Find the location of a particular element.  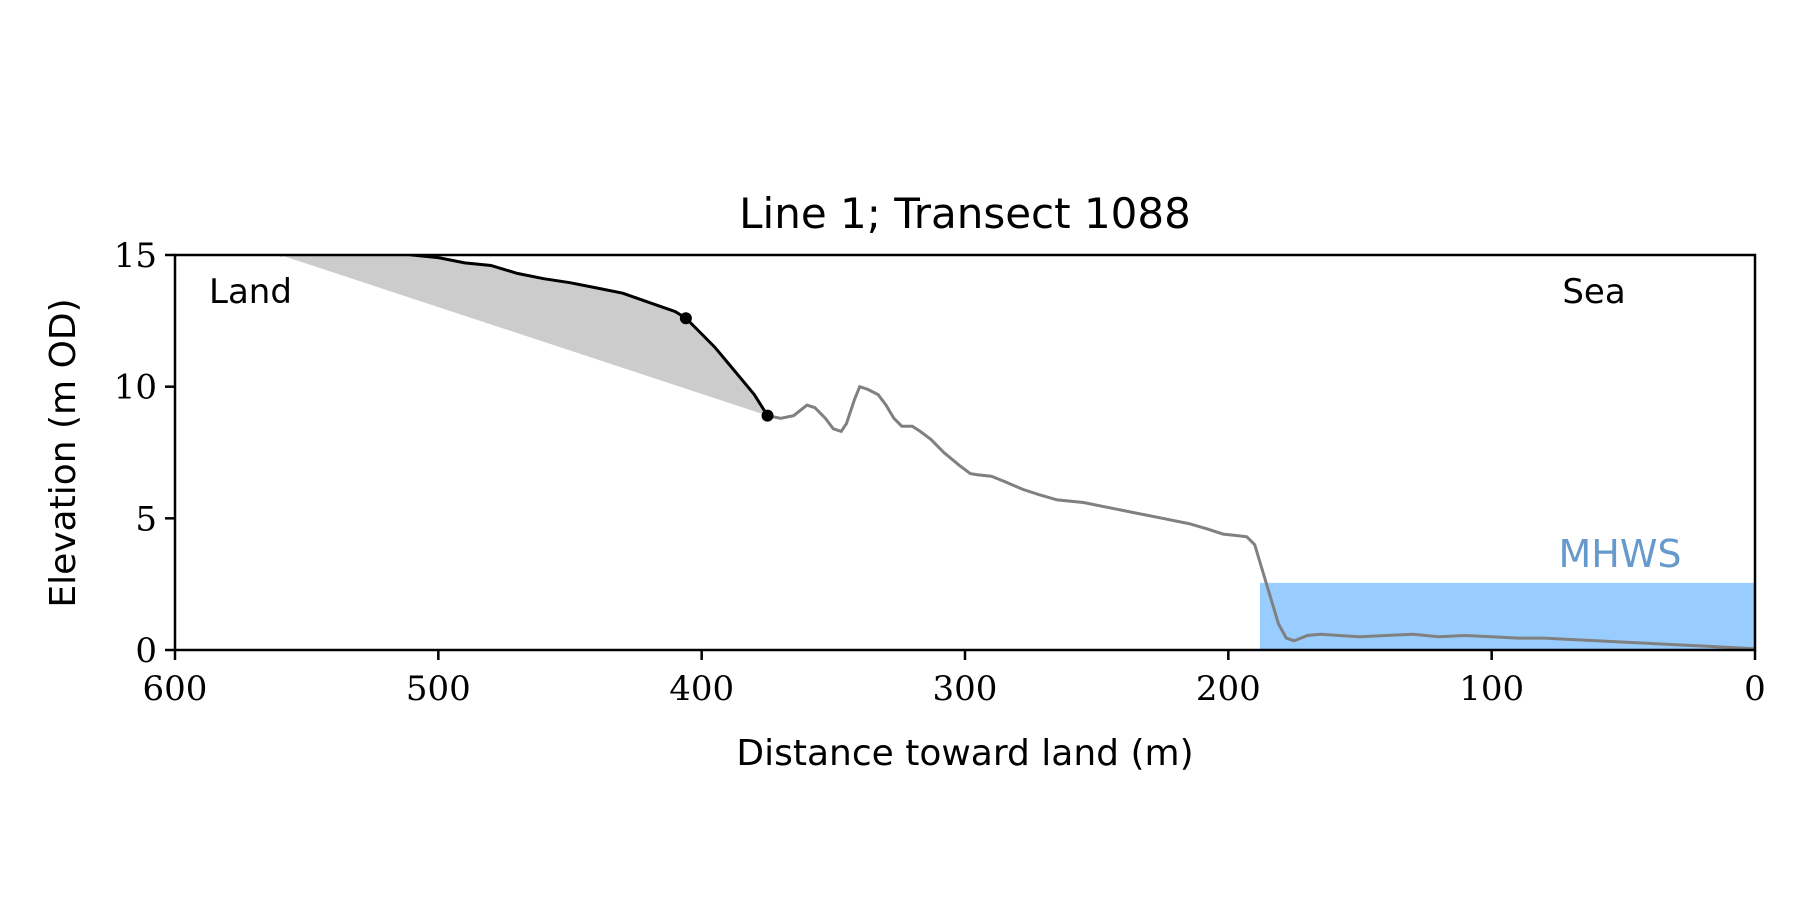

cliff-markers is located at coordinates (726, 367).